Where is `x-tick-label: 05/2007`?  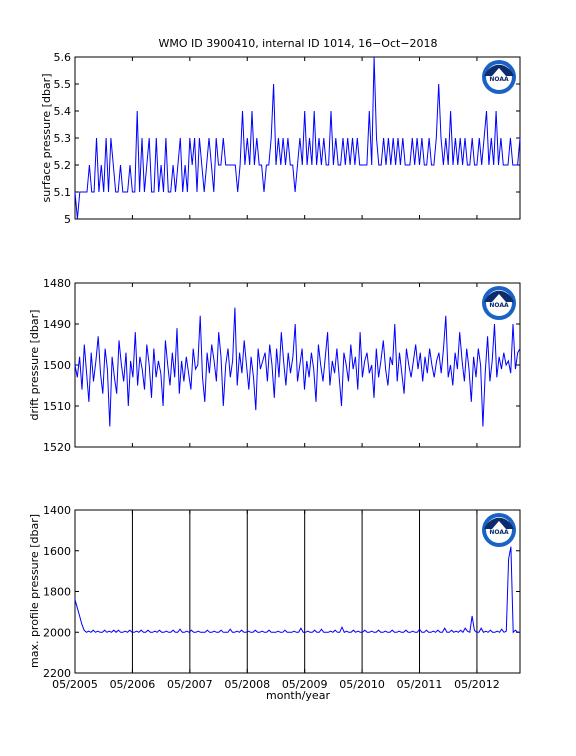 x-tick-label: 05/2007 is located at coordinates (190, 684).